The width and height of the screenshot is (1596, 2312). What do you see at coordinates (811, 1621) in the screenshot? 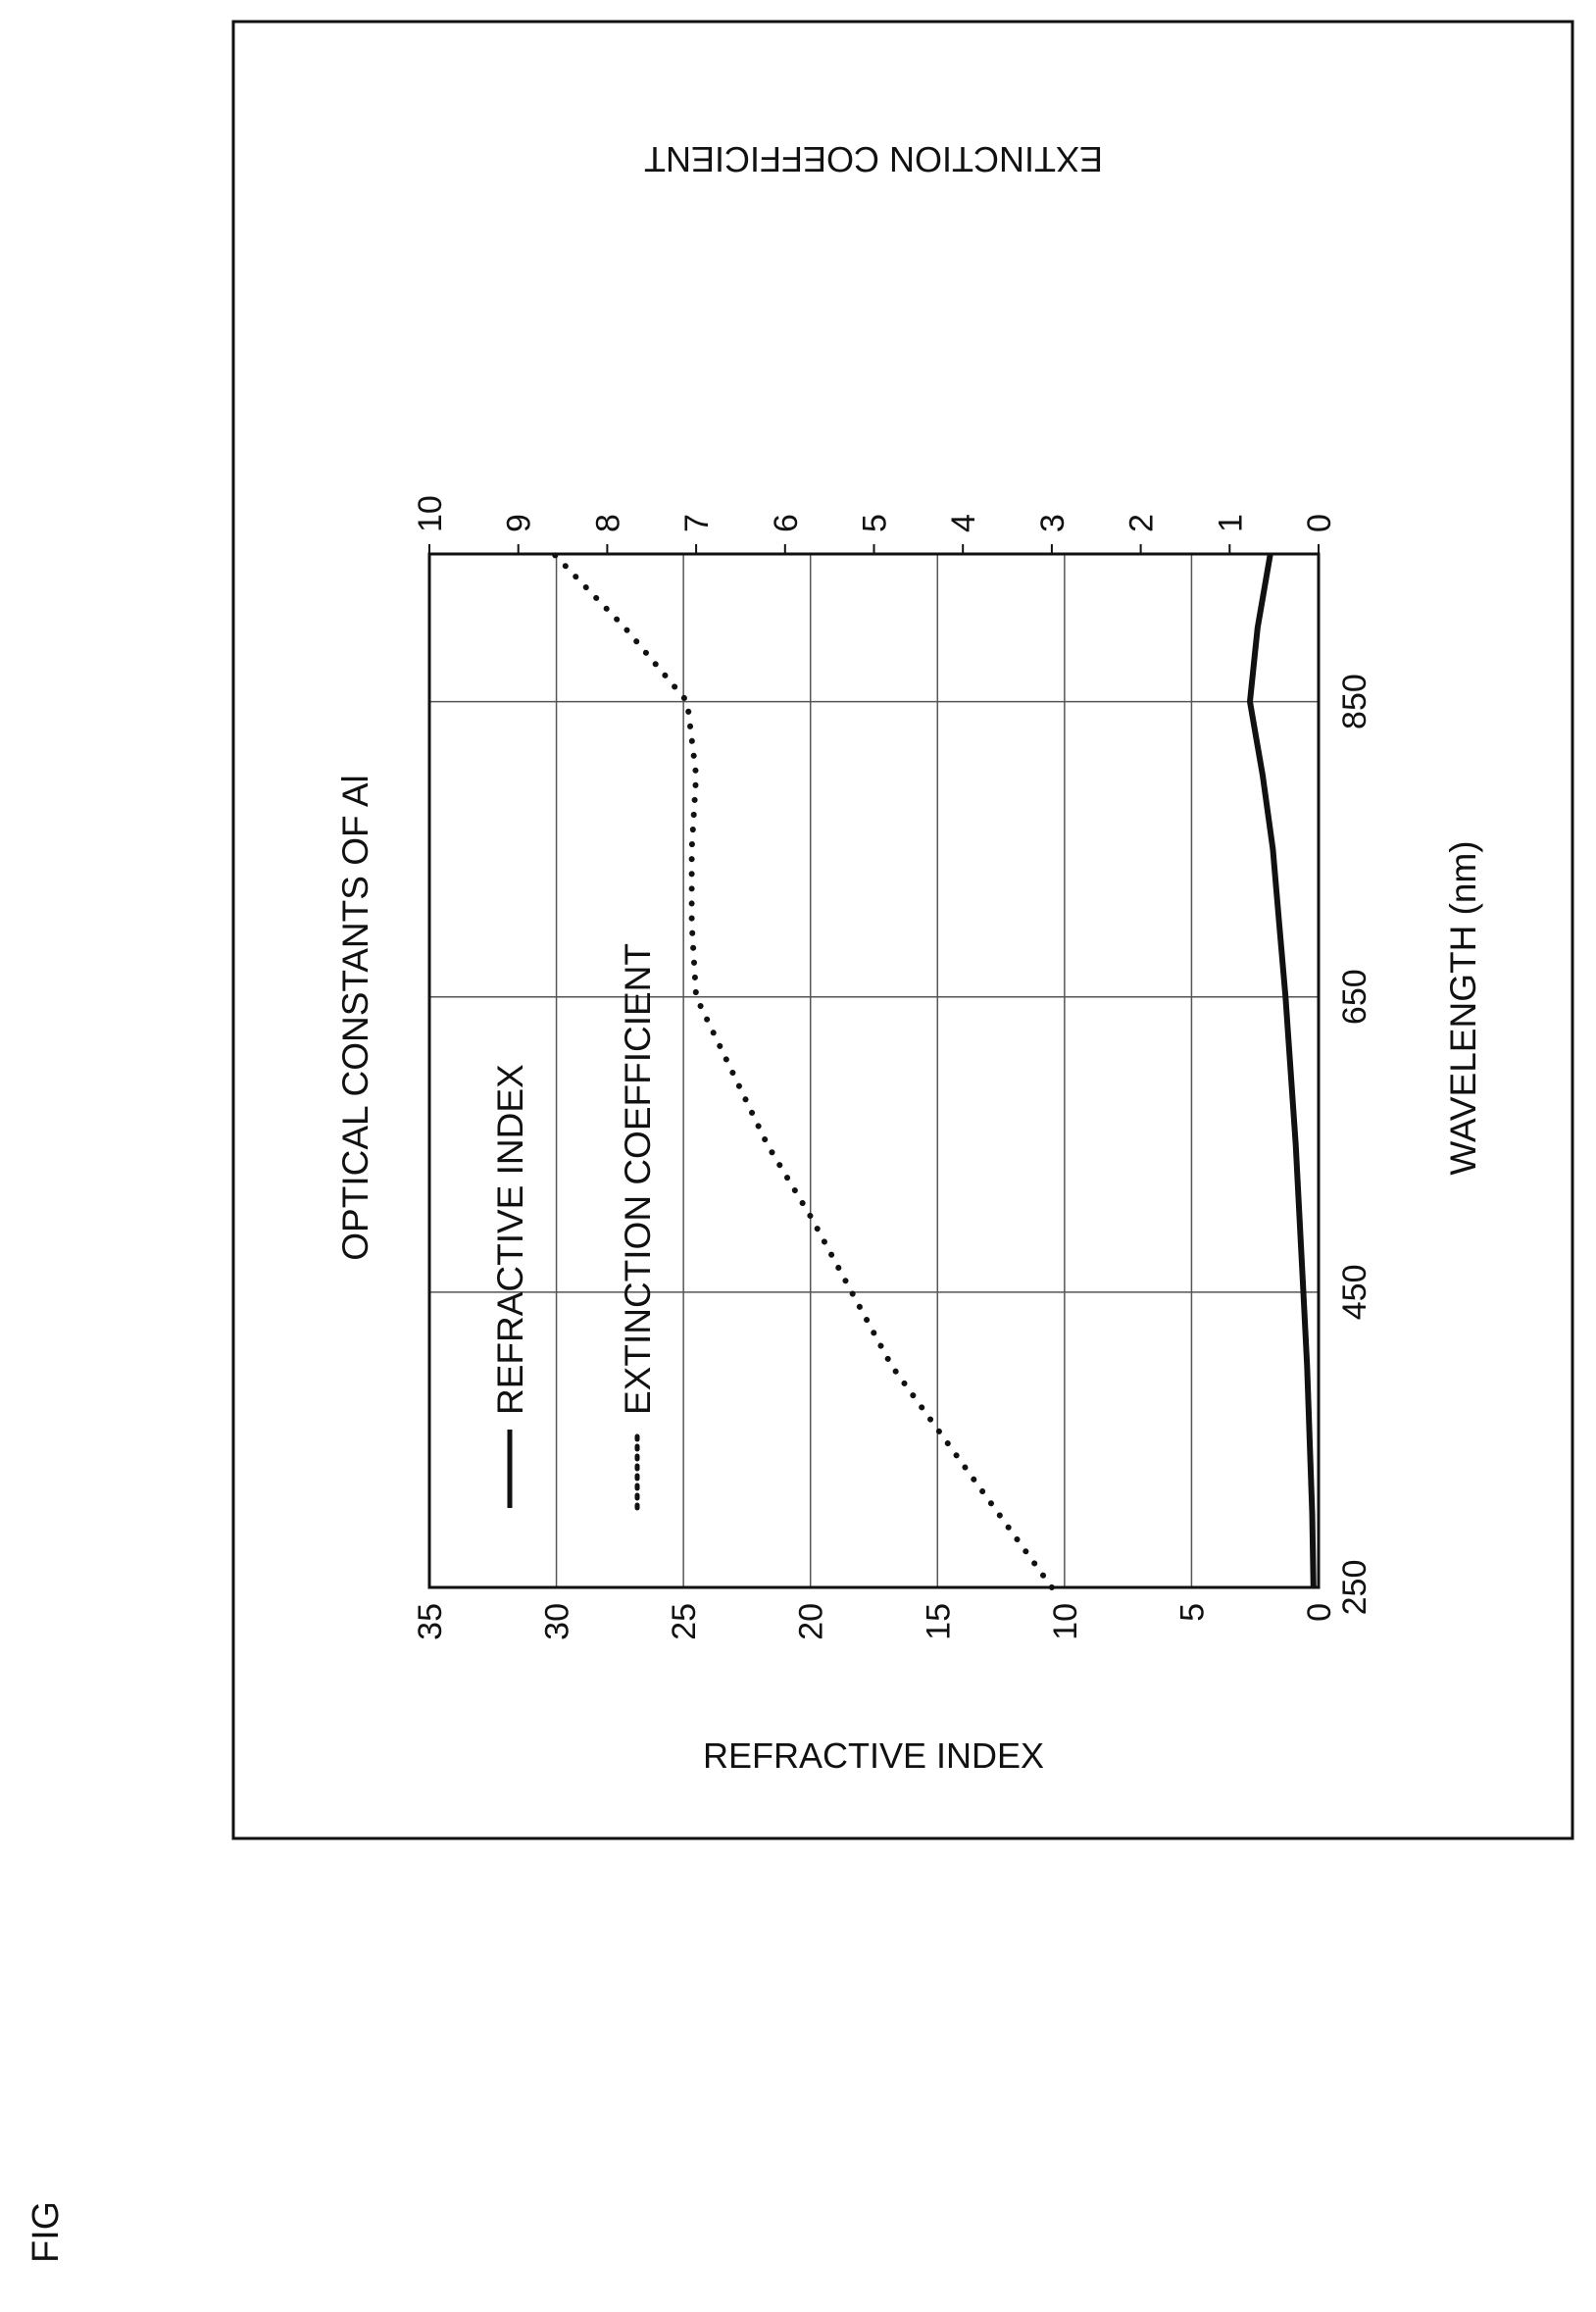
I see `y-left-tick-label: 20` at bounding box center [811, 1621].